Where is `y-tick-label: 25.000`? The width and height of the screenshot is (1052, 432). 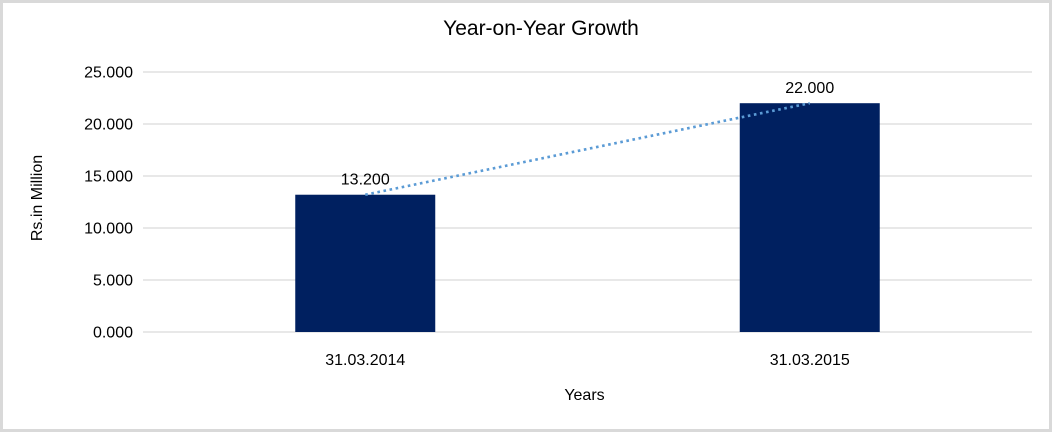 y-tick-label: 25.000 is located at coordinates (108, 73).